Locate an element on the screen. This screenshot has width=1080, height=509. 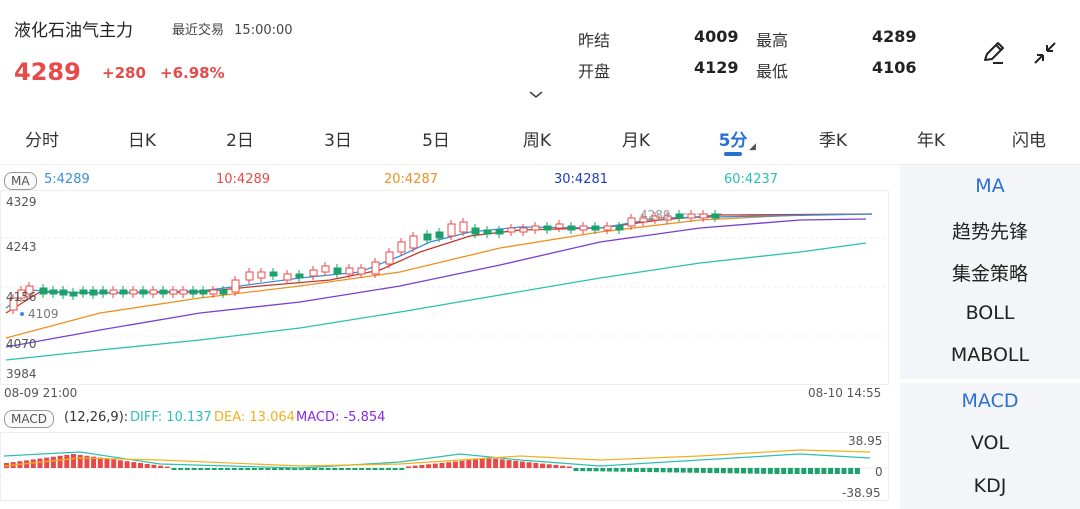
macd-diff: DIFF: 10.137 is located at coordinates (171, 417).